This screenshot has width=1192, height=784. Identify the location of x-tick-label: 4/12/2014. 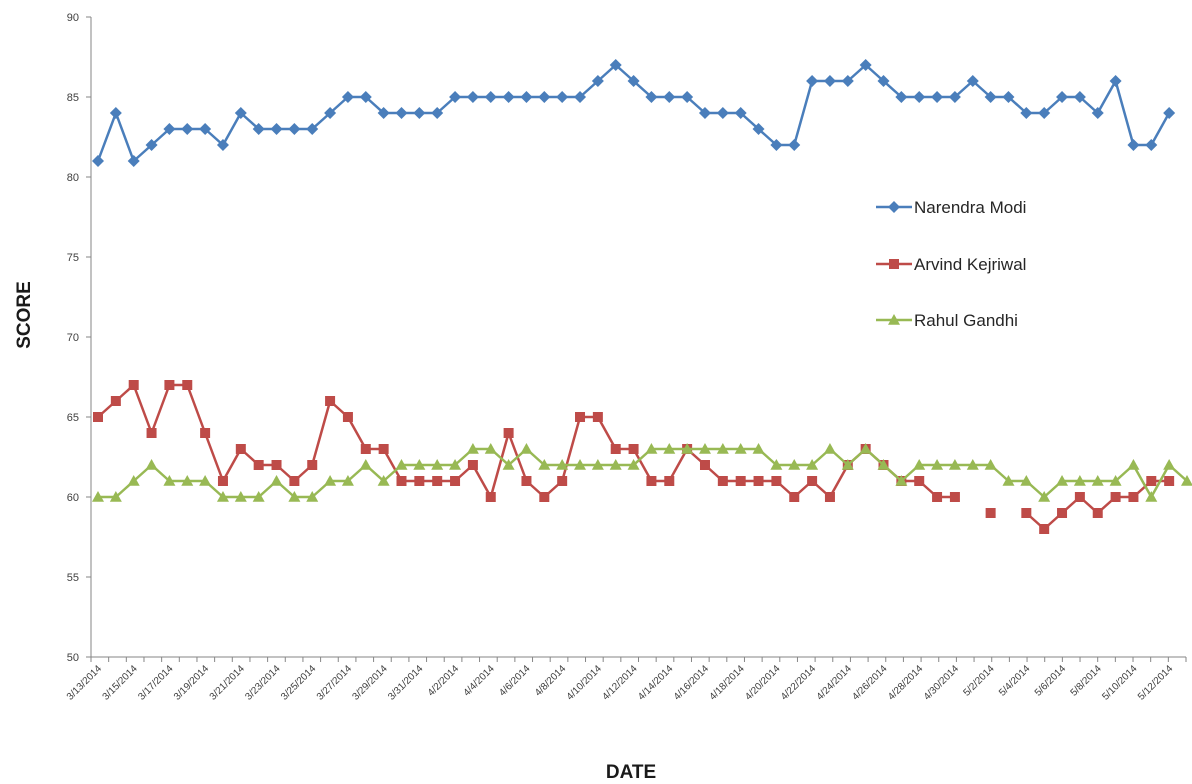
(620, 683).